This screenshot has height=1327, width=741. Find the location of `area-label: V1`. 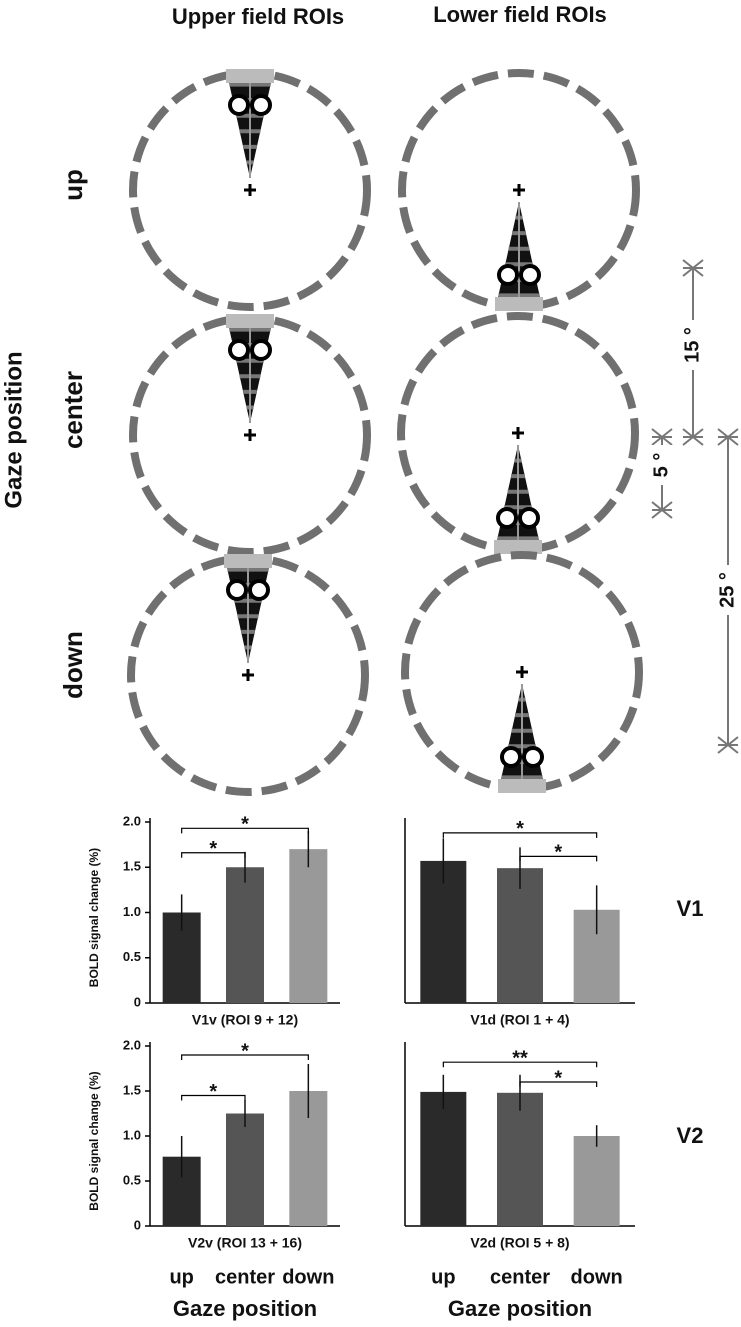

area-label: V1 is located at coordinates (690, 908).